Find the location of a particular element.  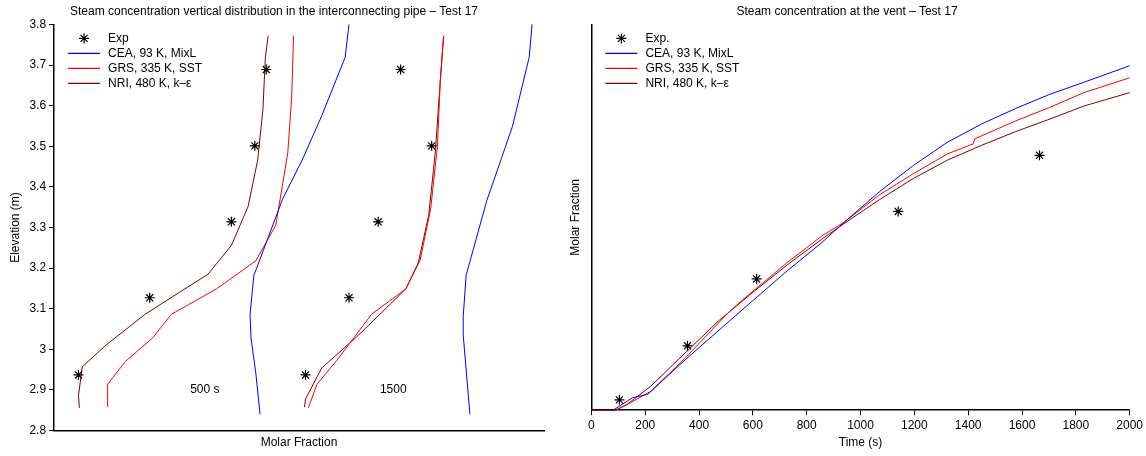

y-tick-label: 2.9 is located at coordinates (38, 389).